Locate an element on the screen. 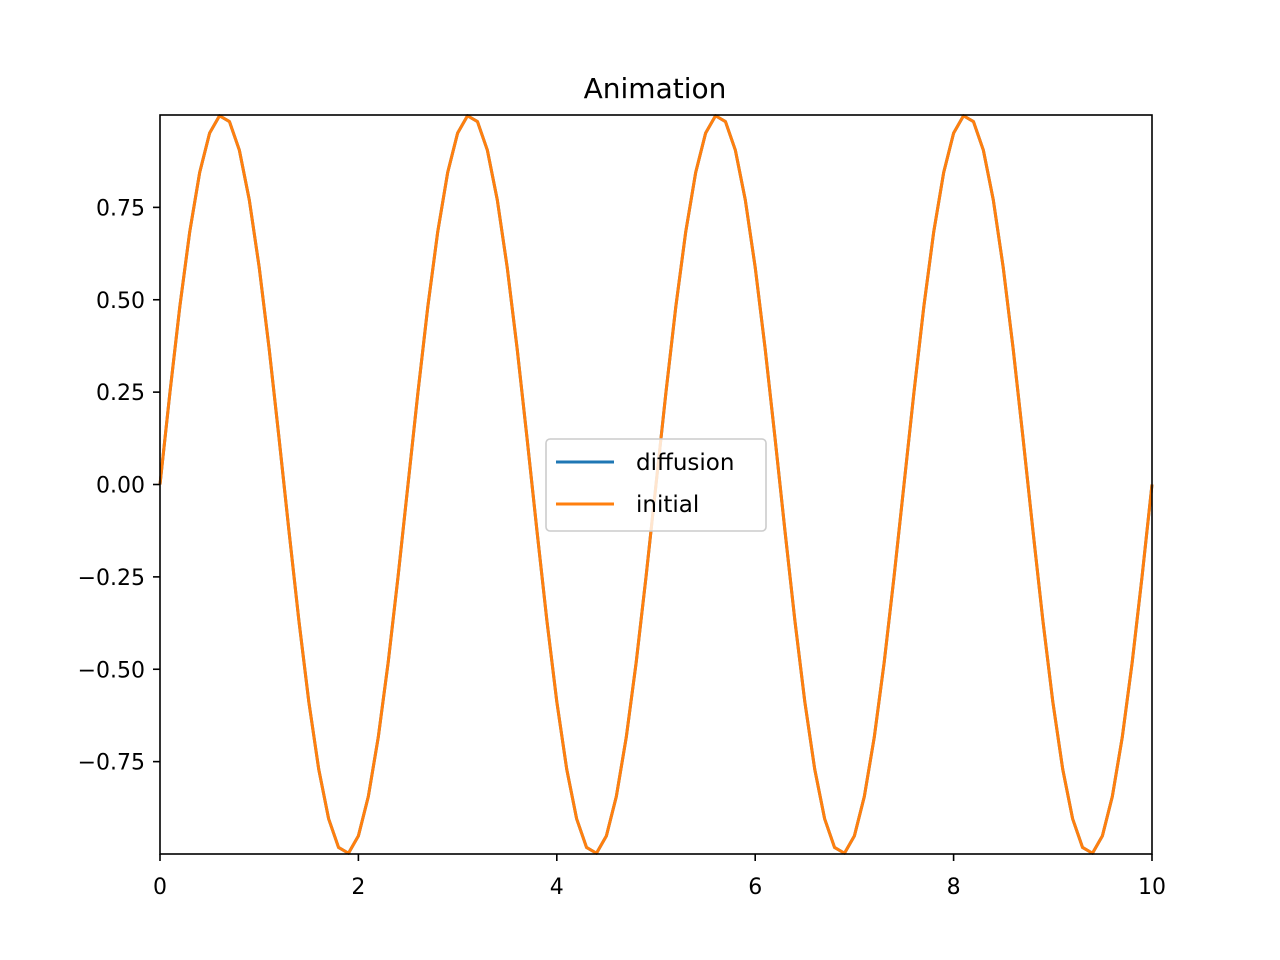  y-tick-label: −0.25 is located at coordinates (111, 578).